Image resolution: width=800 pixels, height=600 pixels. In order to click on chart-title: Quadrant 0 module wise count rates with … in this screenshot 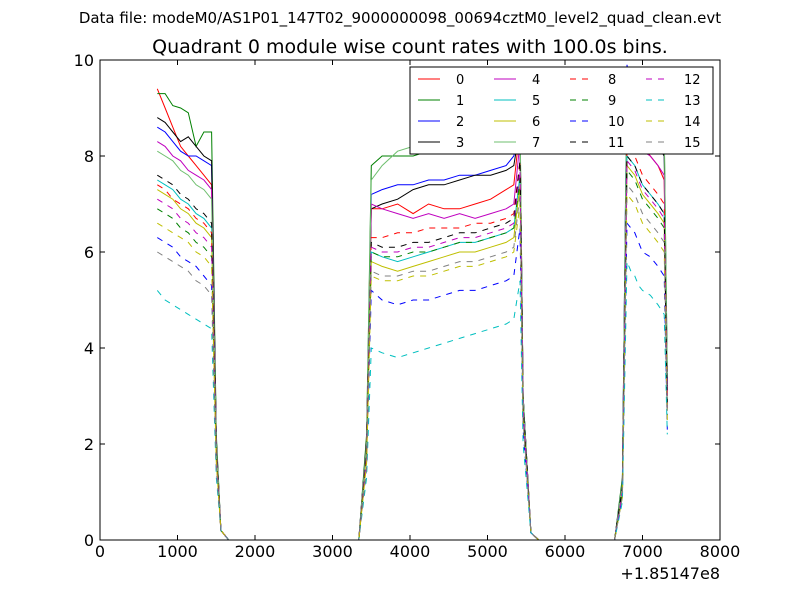, I will do `click(410, 47)`.